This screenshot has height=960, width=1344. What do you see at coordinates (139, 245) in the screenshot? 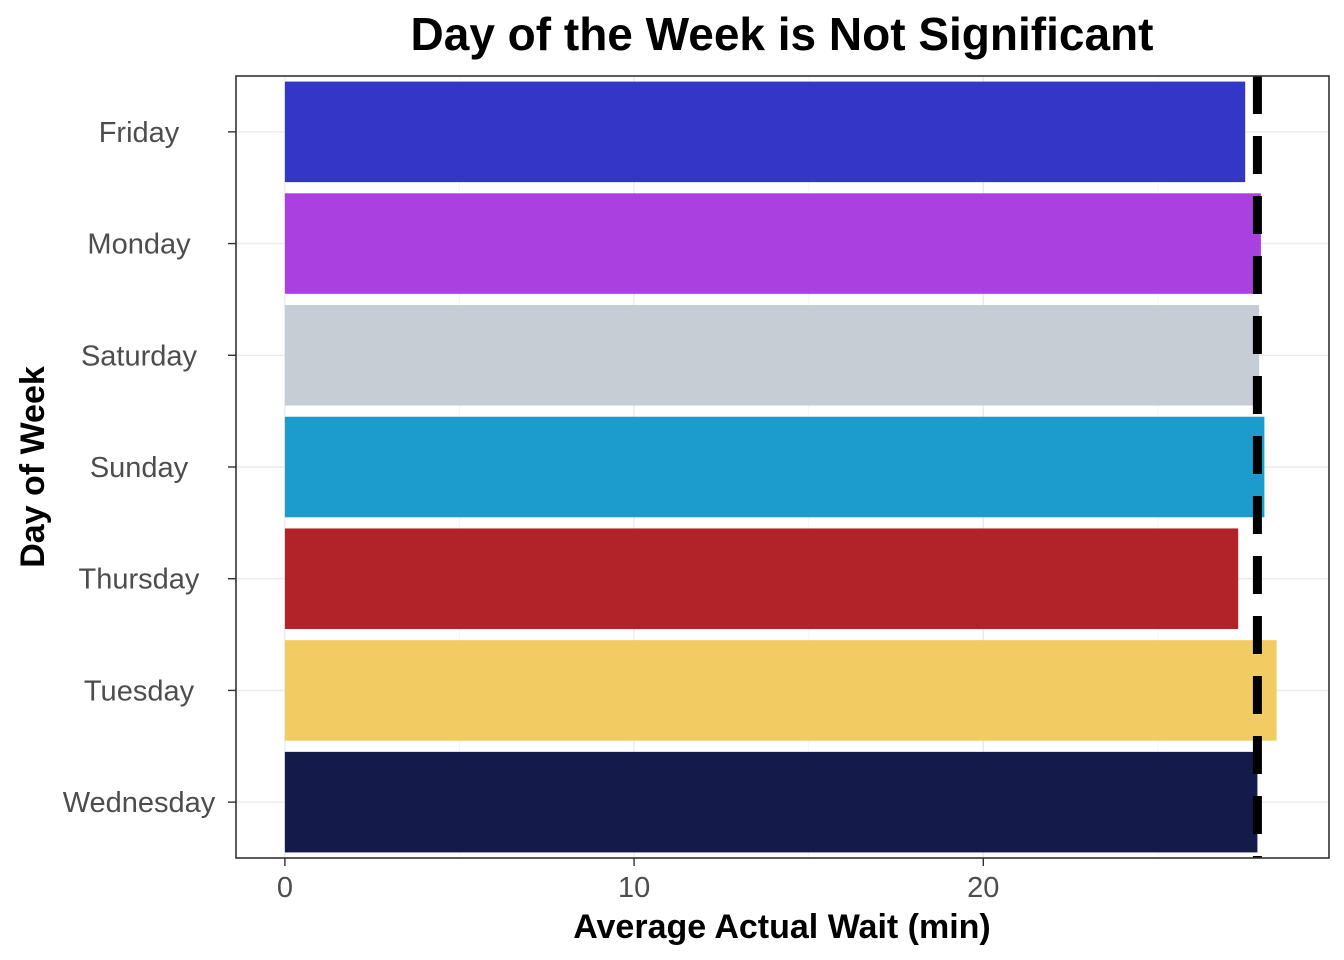
I see `y-tick-label-monday: Monday` at bounding box center [139, 245].